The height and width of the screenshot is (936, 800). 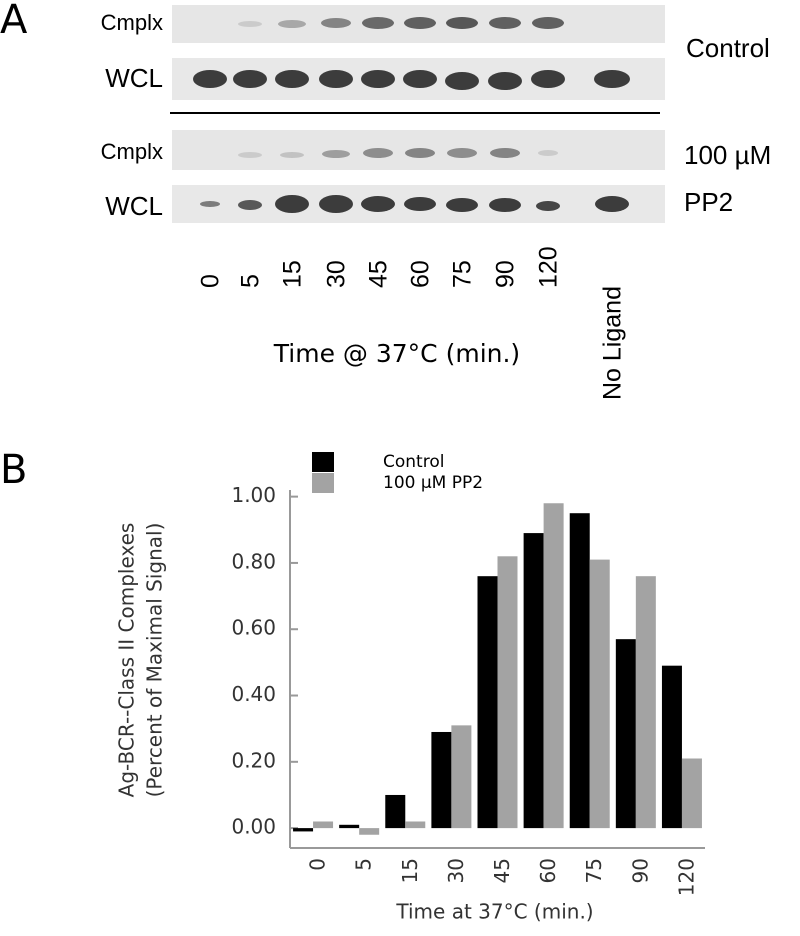 What do you see at coordinates (433, 483) in the screenshot?
I see `legend-label: 100 µM PP2` at bounding box center [433, 483].